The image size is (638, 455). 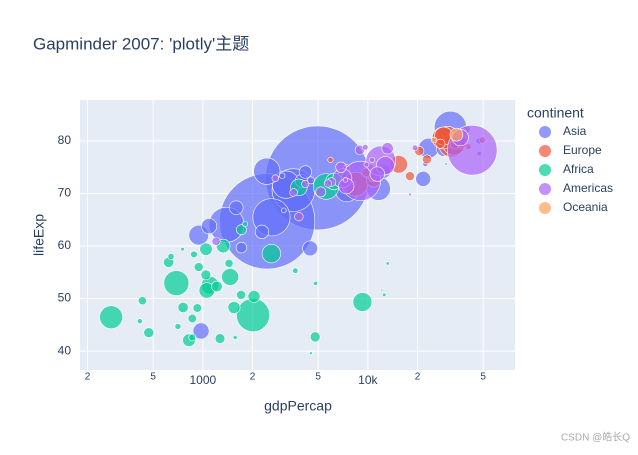 I want to click on x-axis-title: gdpPercap, so click(x=298, y=406).